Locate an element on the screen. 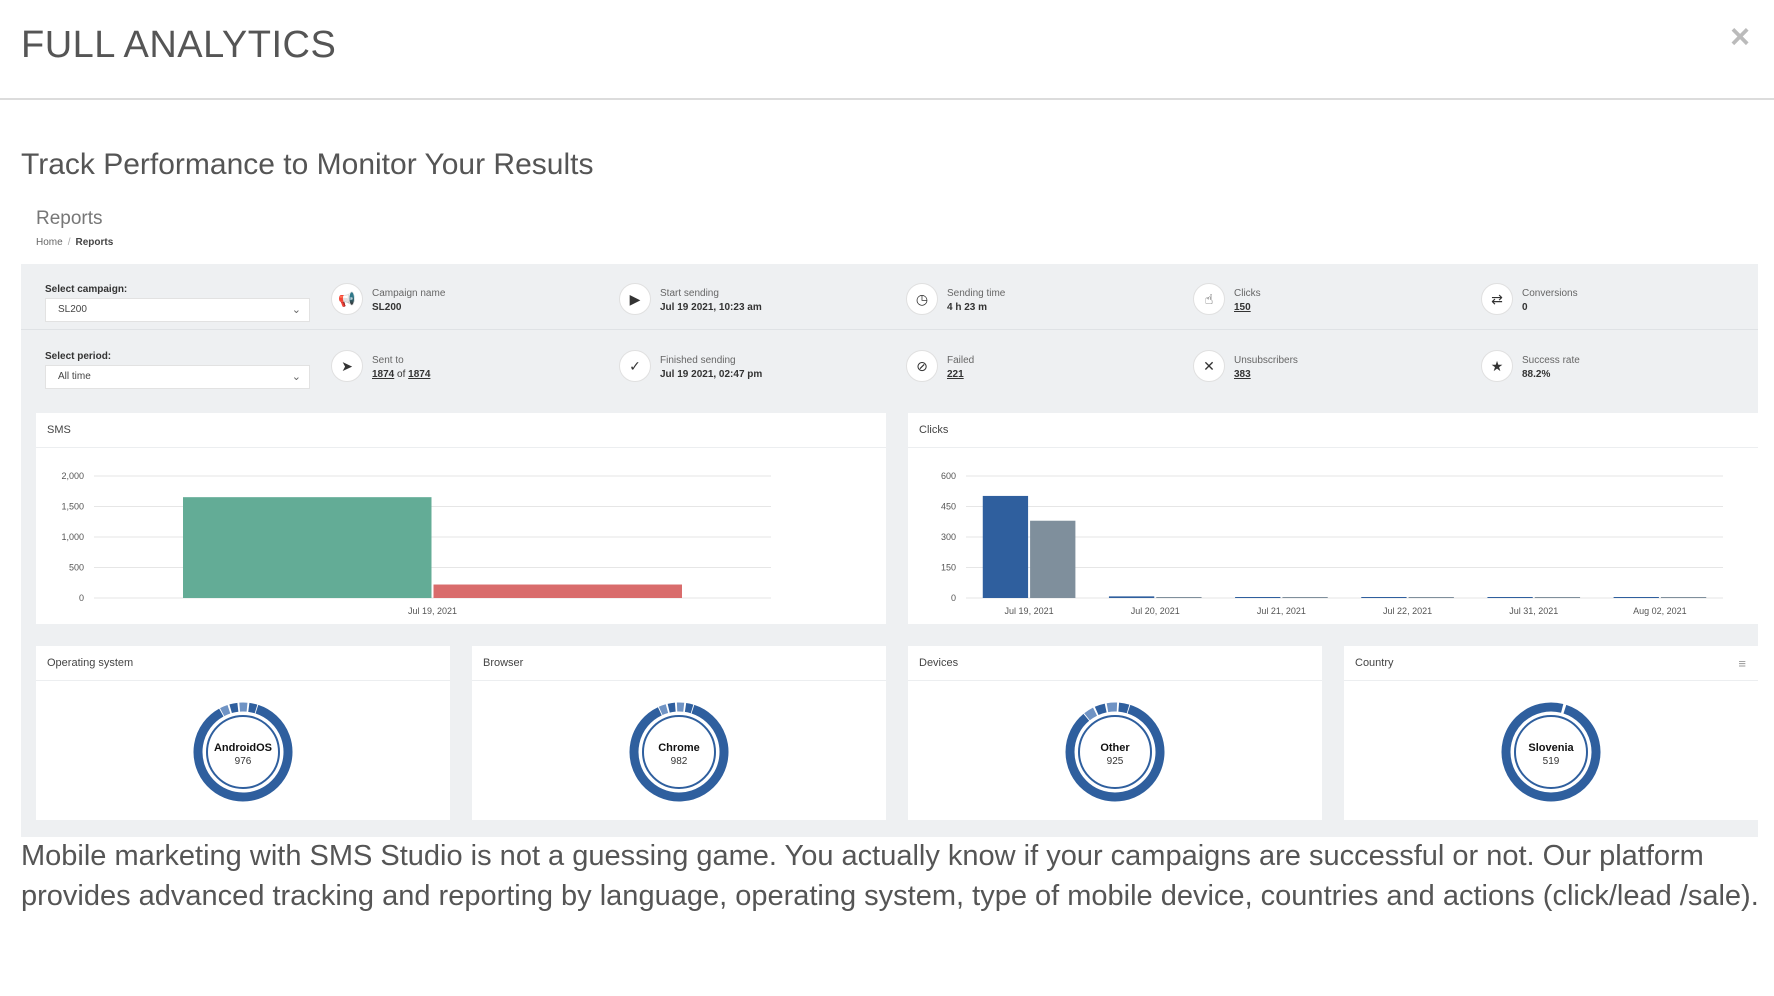  os-donut-chart: AndroidOS 976 is located at coordinates (243, 752).